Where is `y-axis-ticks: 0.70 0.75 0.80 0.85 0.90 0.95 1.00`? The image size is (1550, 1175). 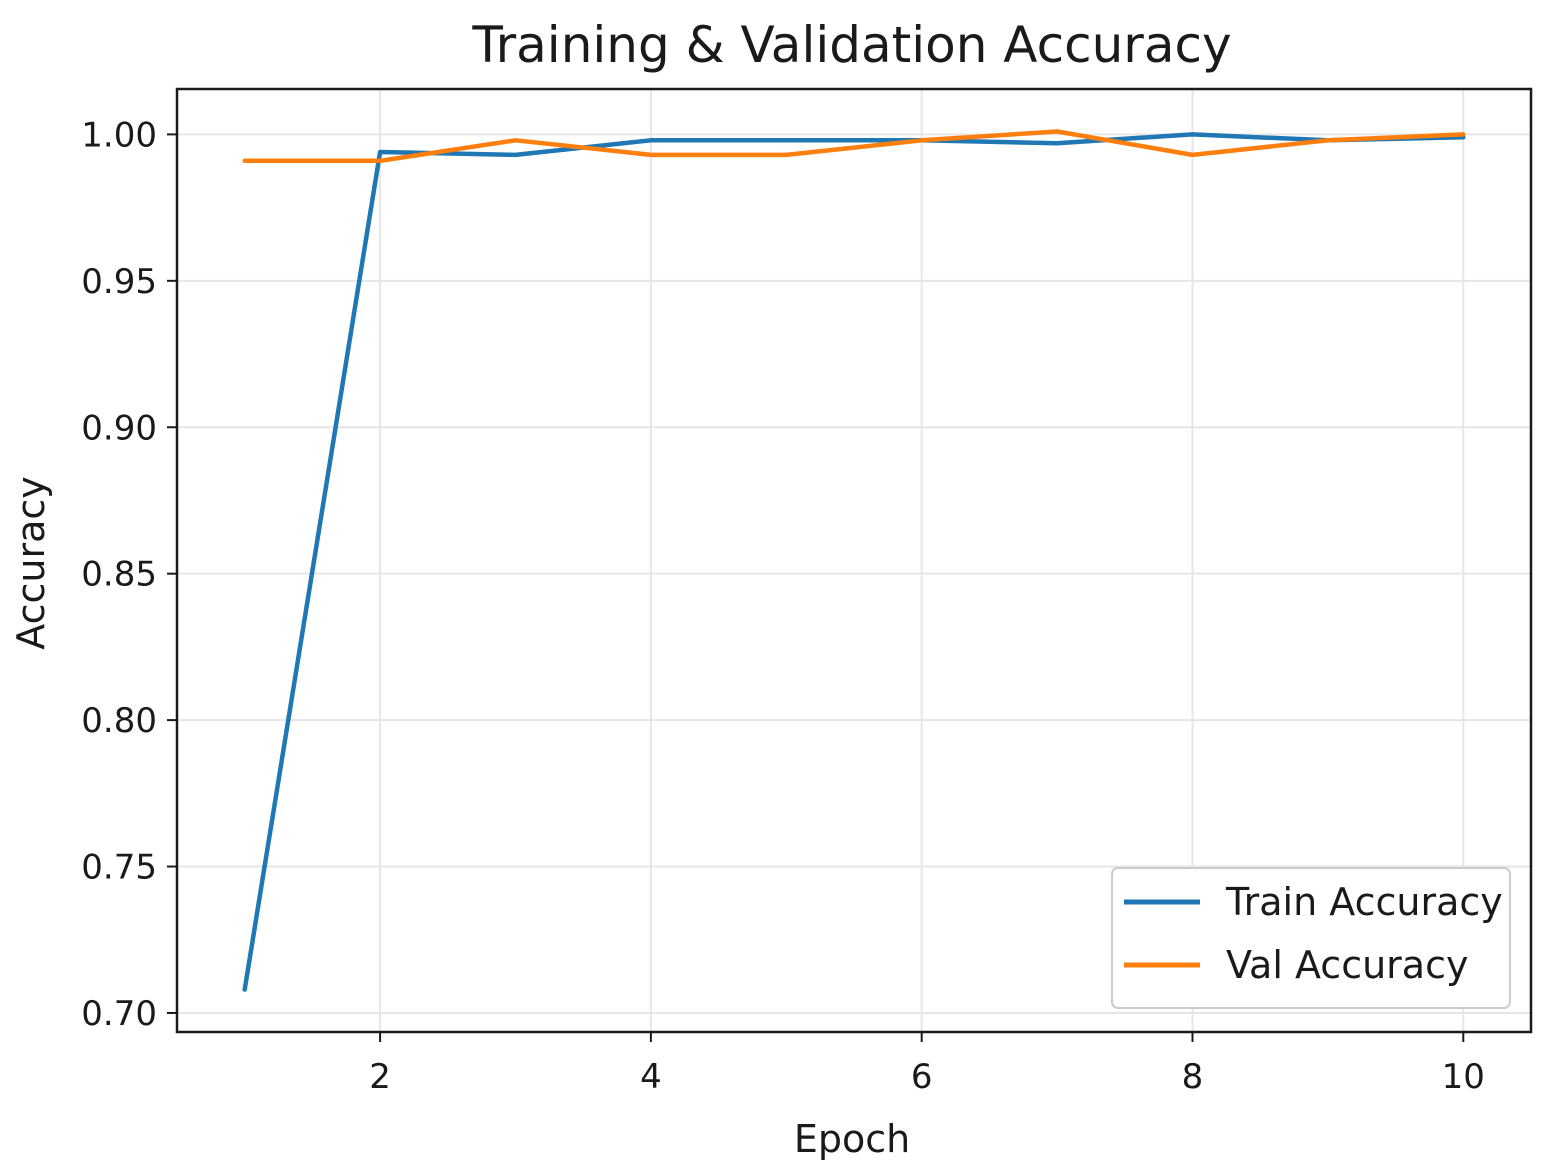 y-axis-ticks: 0.70 0.75 0.80 0.85 0.90 0.95 1.00 is located at coordinates (129, 574).